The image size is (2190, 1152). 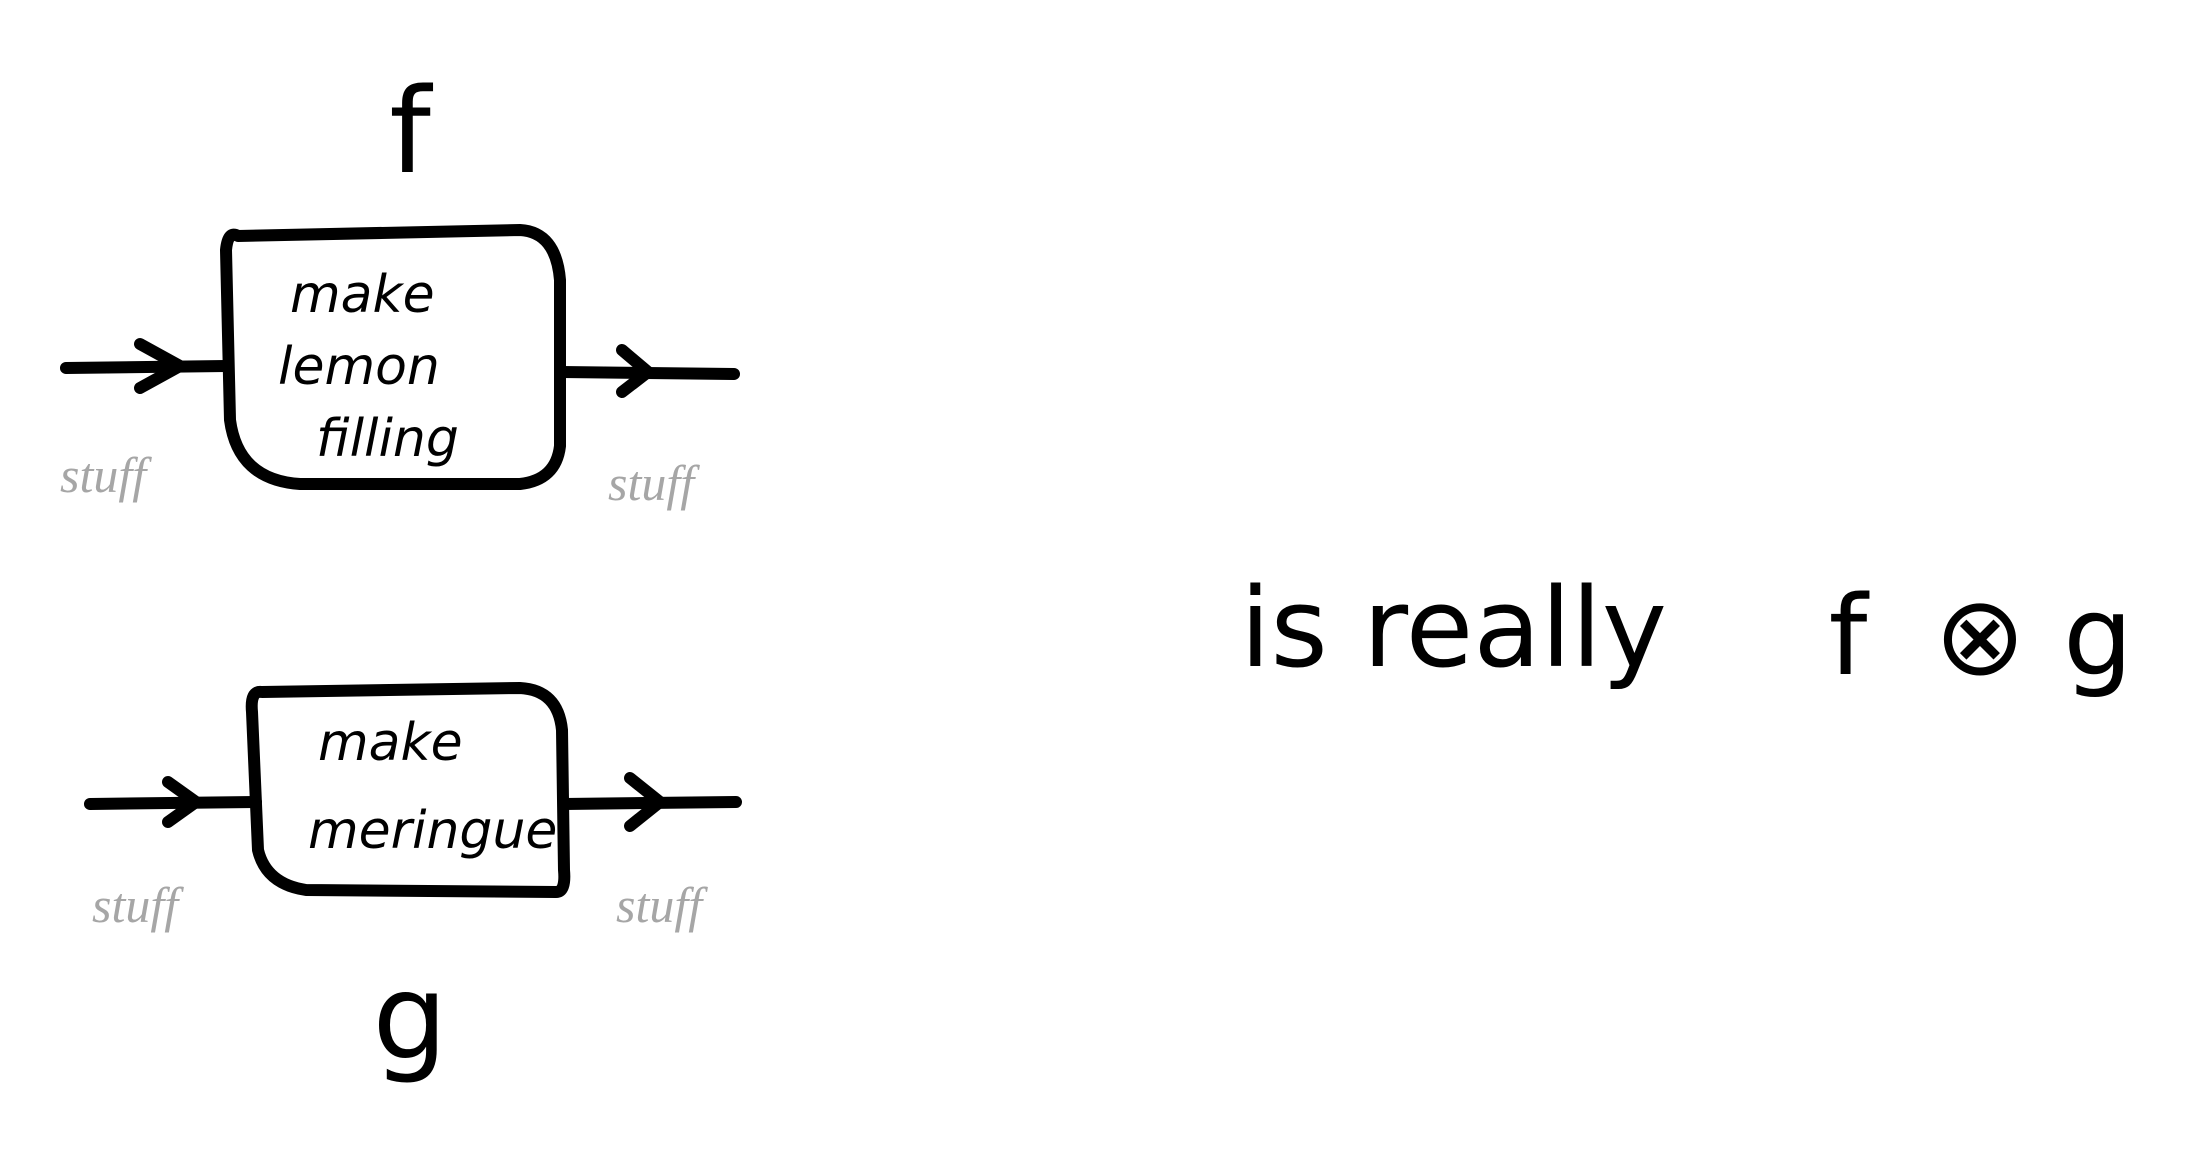 What do you see at coordinates (387, 439) in the screenshot?
I see `process-f-box-line-3: filling` at bounding box center [387, 439].